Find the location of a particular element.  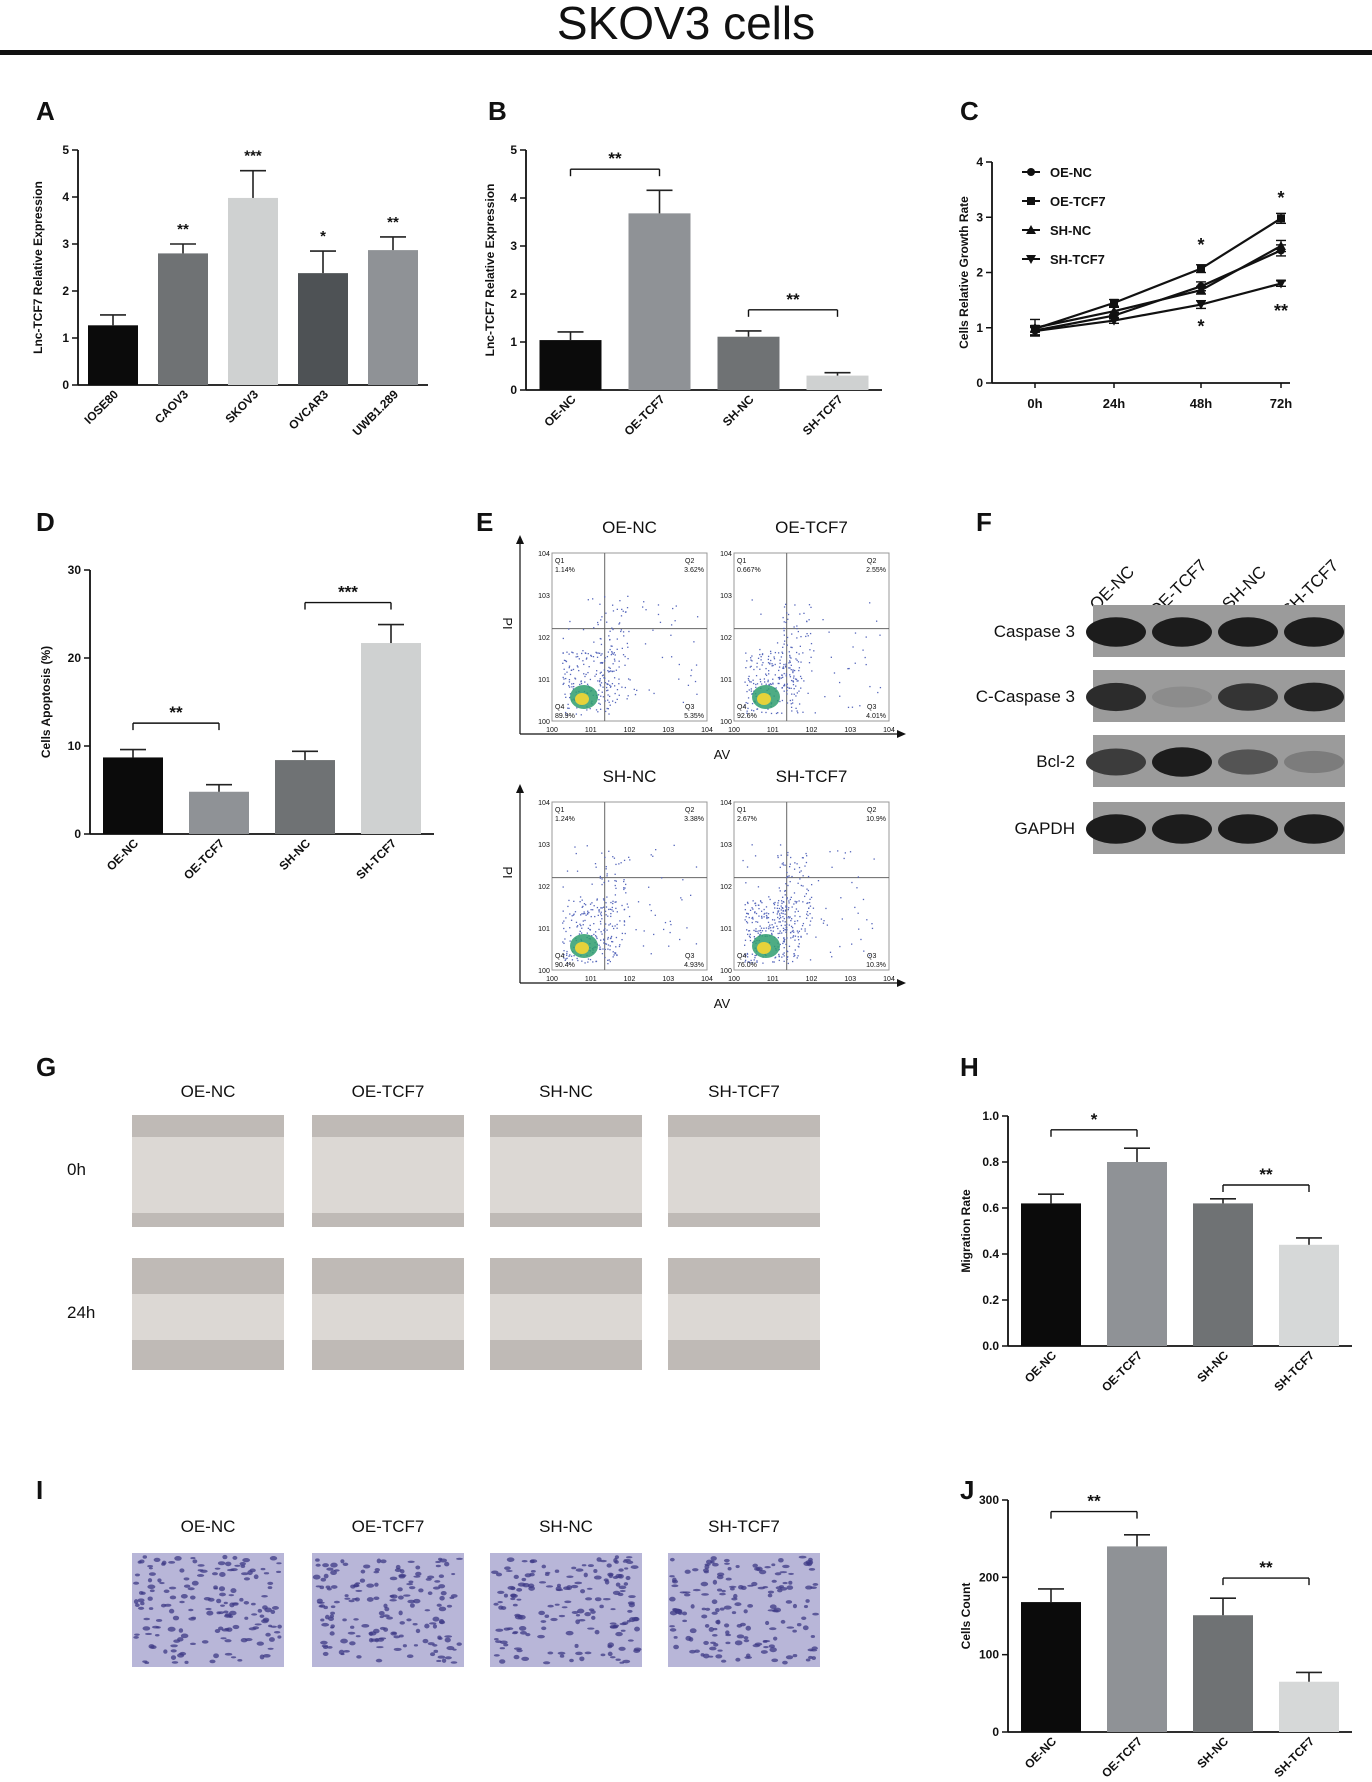

panel-label-g: G is located at coordinates (46, 1067).